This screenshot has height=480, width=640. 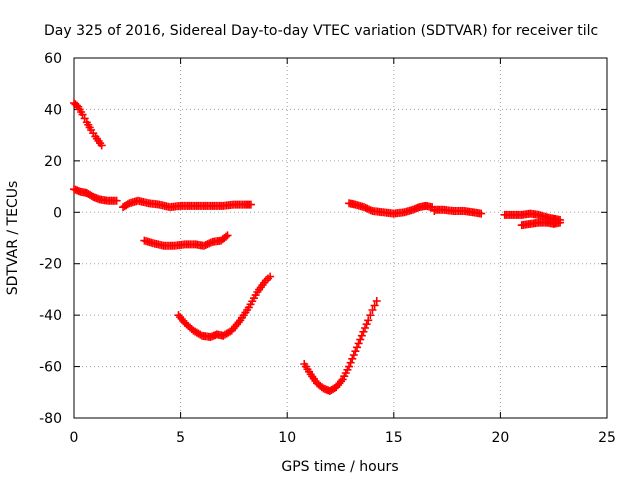 What do you see at coordinates (343, 438) in the screenshot?
I see `x-axis-tick-labels: 0 5 10 15 20 25` at bounding box center [343, 438].